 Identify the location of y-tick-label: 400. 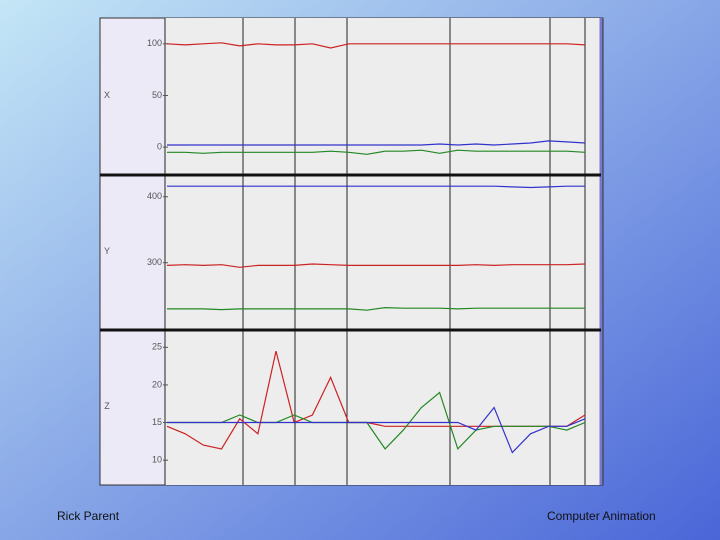
(154, 196).